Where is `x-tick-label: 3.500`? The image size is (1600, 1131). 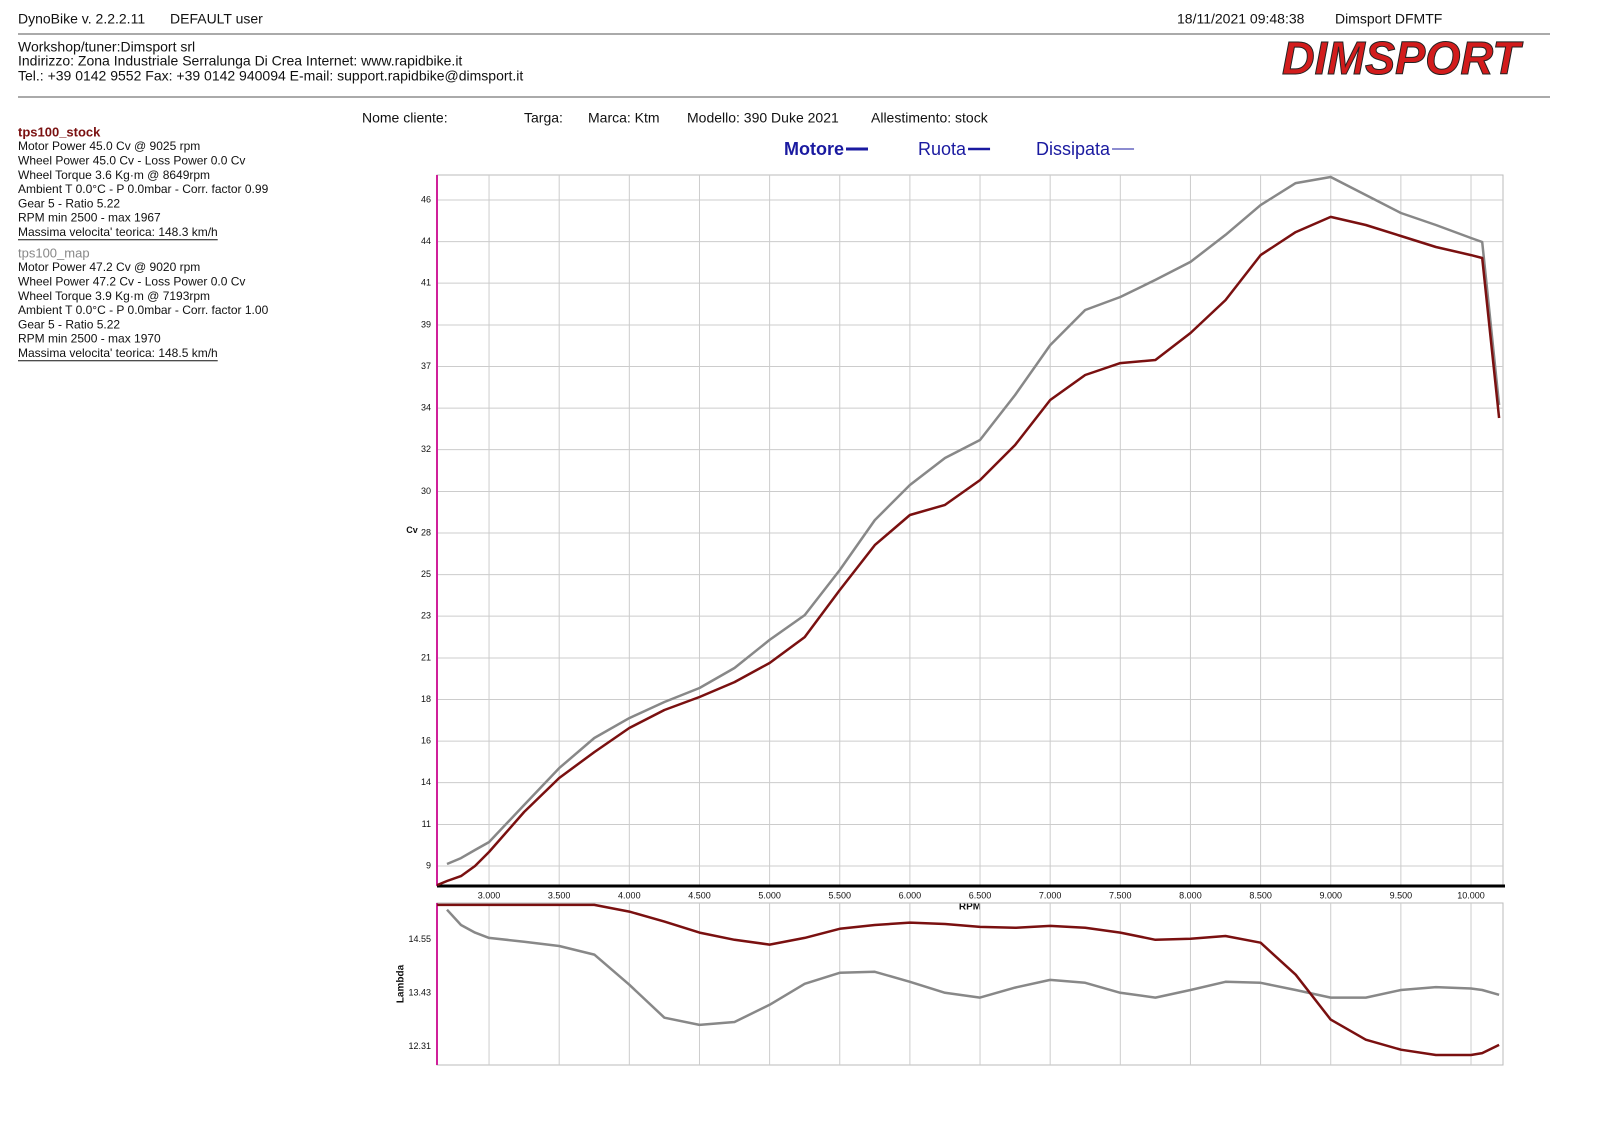 x-tick-label: 3.500 is located at coordinates (559, 895).